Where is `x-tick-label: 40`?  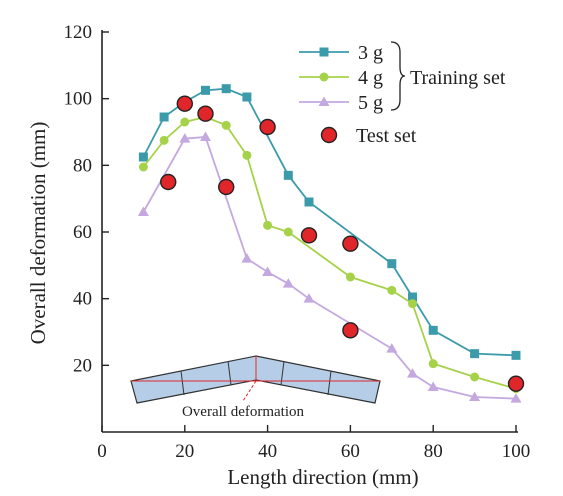
x-tick-label: 40 is located at coordinates (267, 451).